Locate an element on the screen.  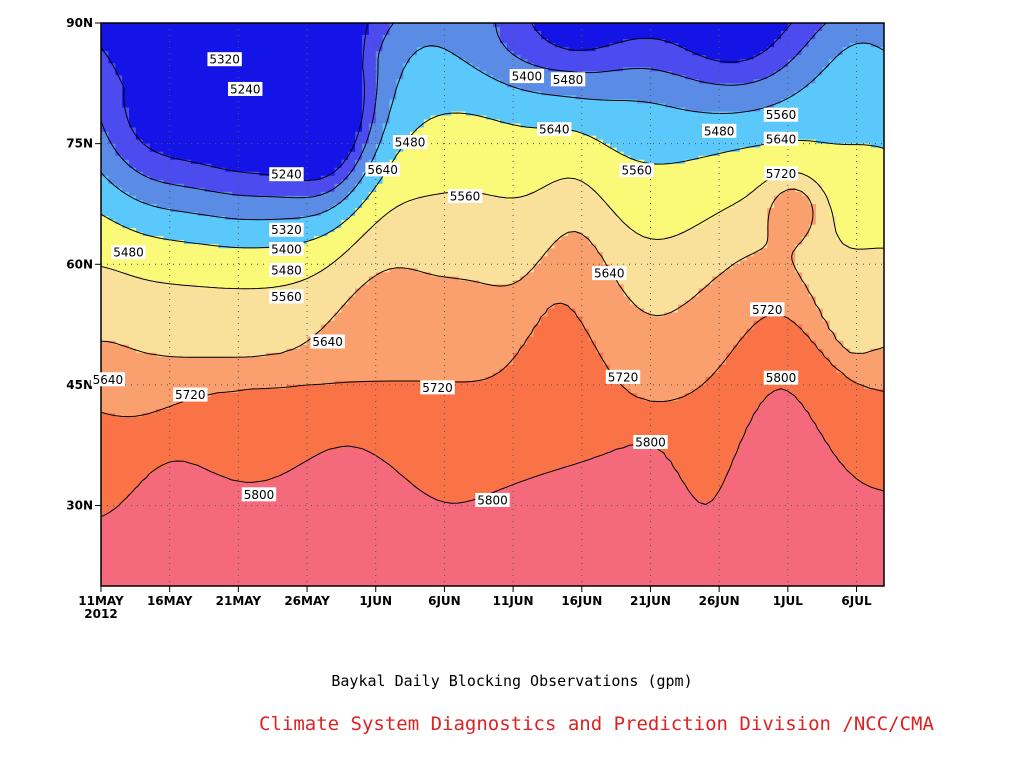
x-tick-label: 16JUN is located at coordinates (581, 601).